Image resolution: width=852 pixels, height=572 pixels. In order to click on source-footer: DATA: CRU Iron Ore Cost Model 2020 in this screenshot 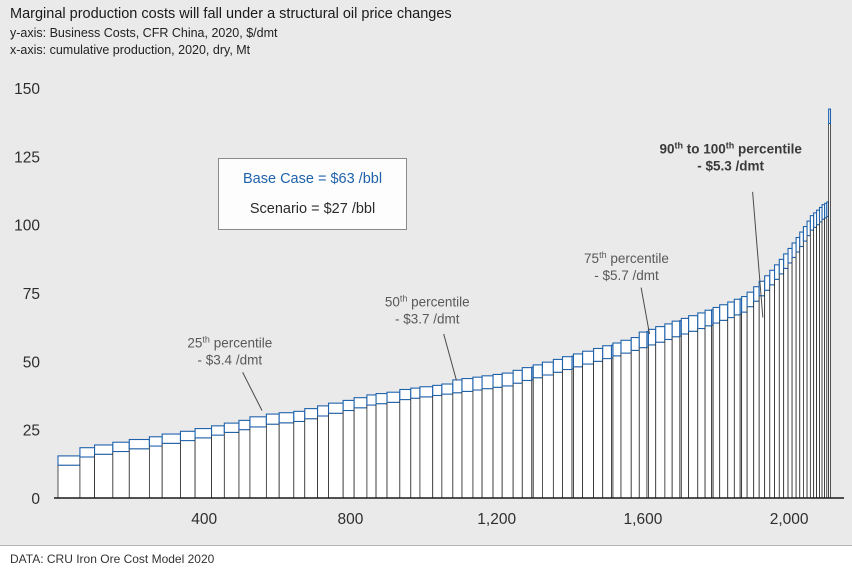, I will do `click(426, 558)`.